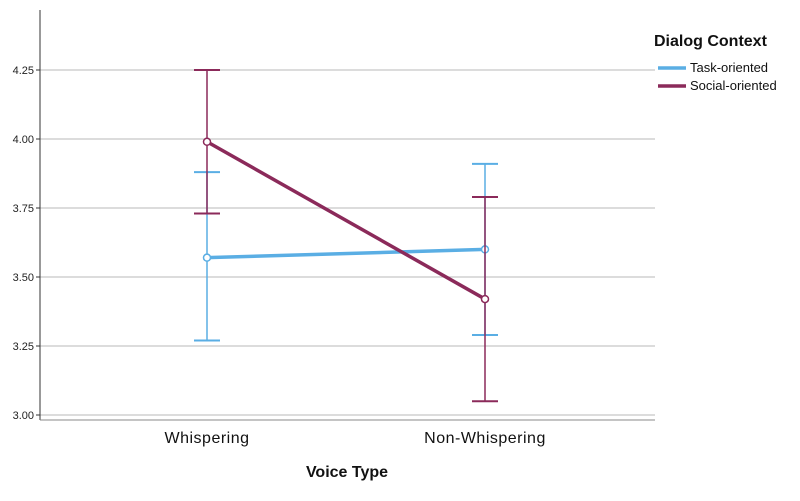 The width and height of the screenshot is (800, 501). Describe the element at coordinates (206, 438) in the screenshot. I see `x-category-label: Whispering` at that location.